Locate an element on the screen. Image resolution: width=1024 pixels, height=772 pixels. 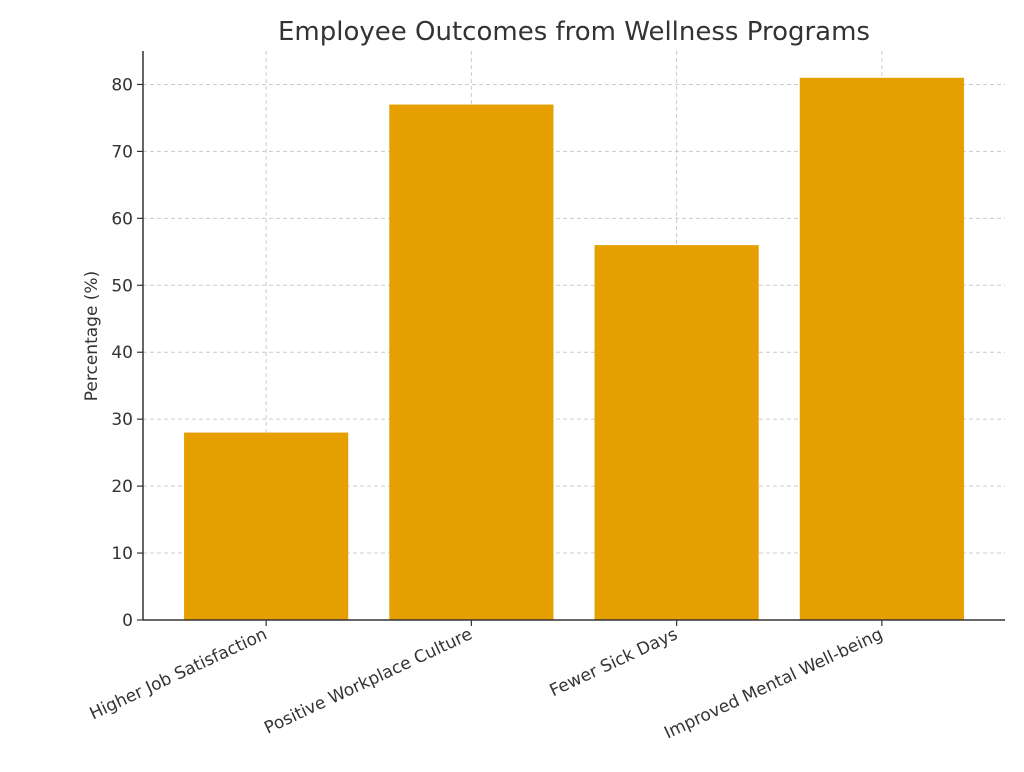
y-tick-label: 20 is located at coordinates (122, 487).